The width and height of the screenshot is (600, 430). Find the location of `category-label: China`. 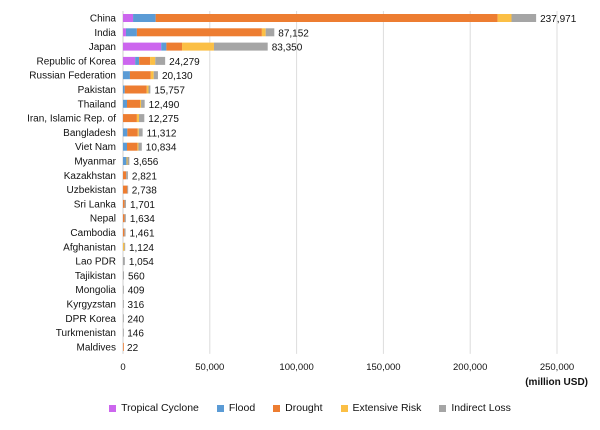

category-label: China is located at coordinates (103, 19).